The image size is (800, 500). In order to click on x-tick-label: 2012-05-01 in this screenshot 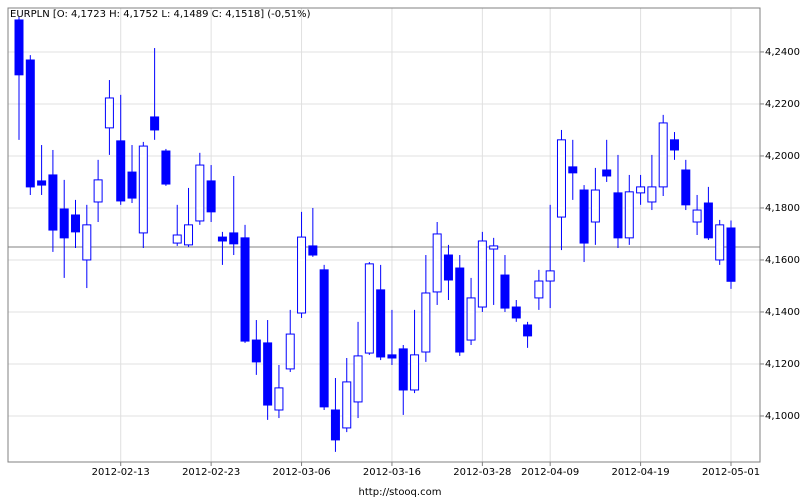, I will do `click(731, 472)`.